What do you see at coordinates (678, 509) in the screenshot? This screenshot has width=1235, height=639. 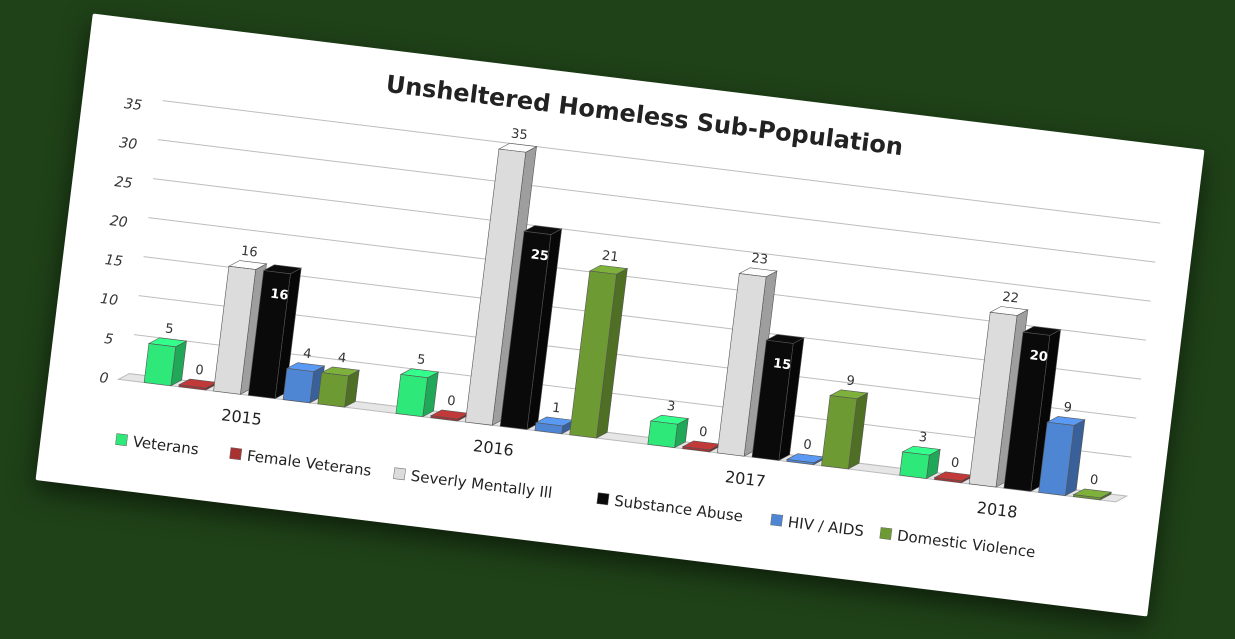 I see `legend-label: Substance Abuse` at bounding box center [678, 509].